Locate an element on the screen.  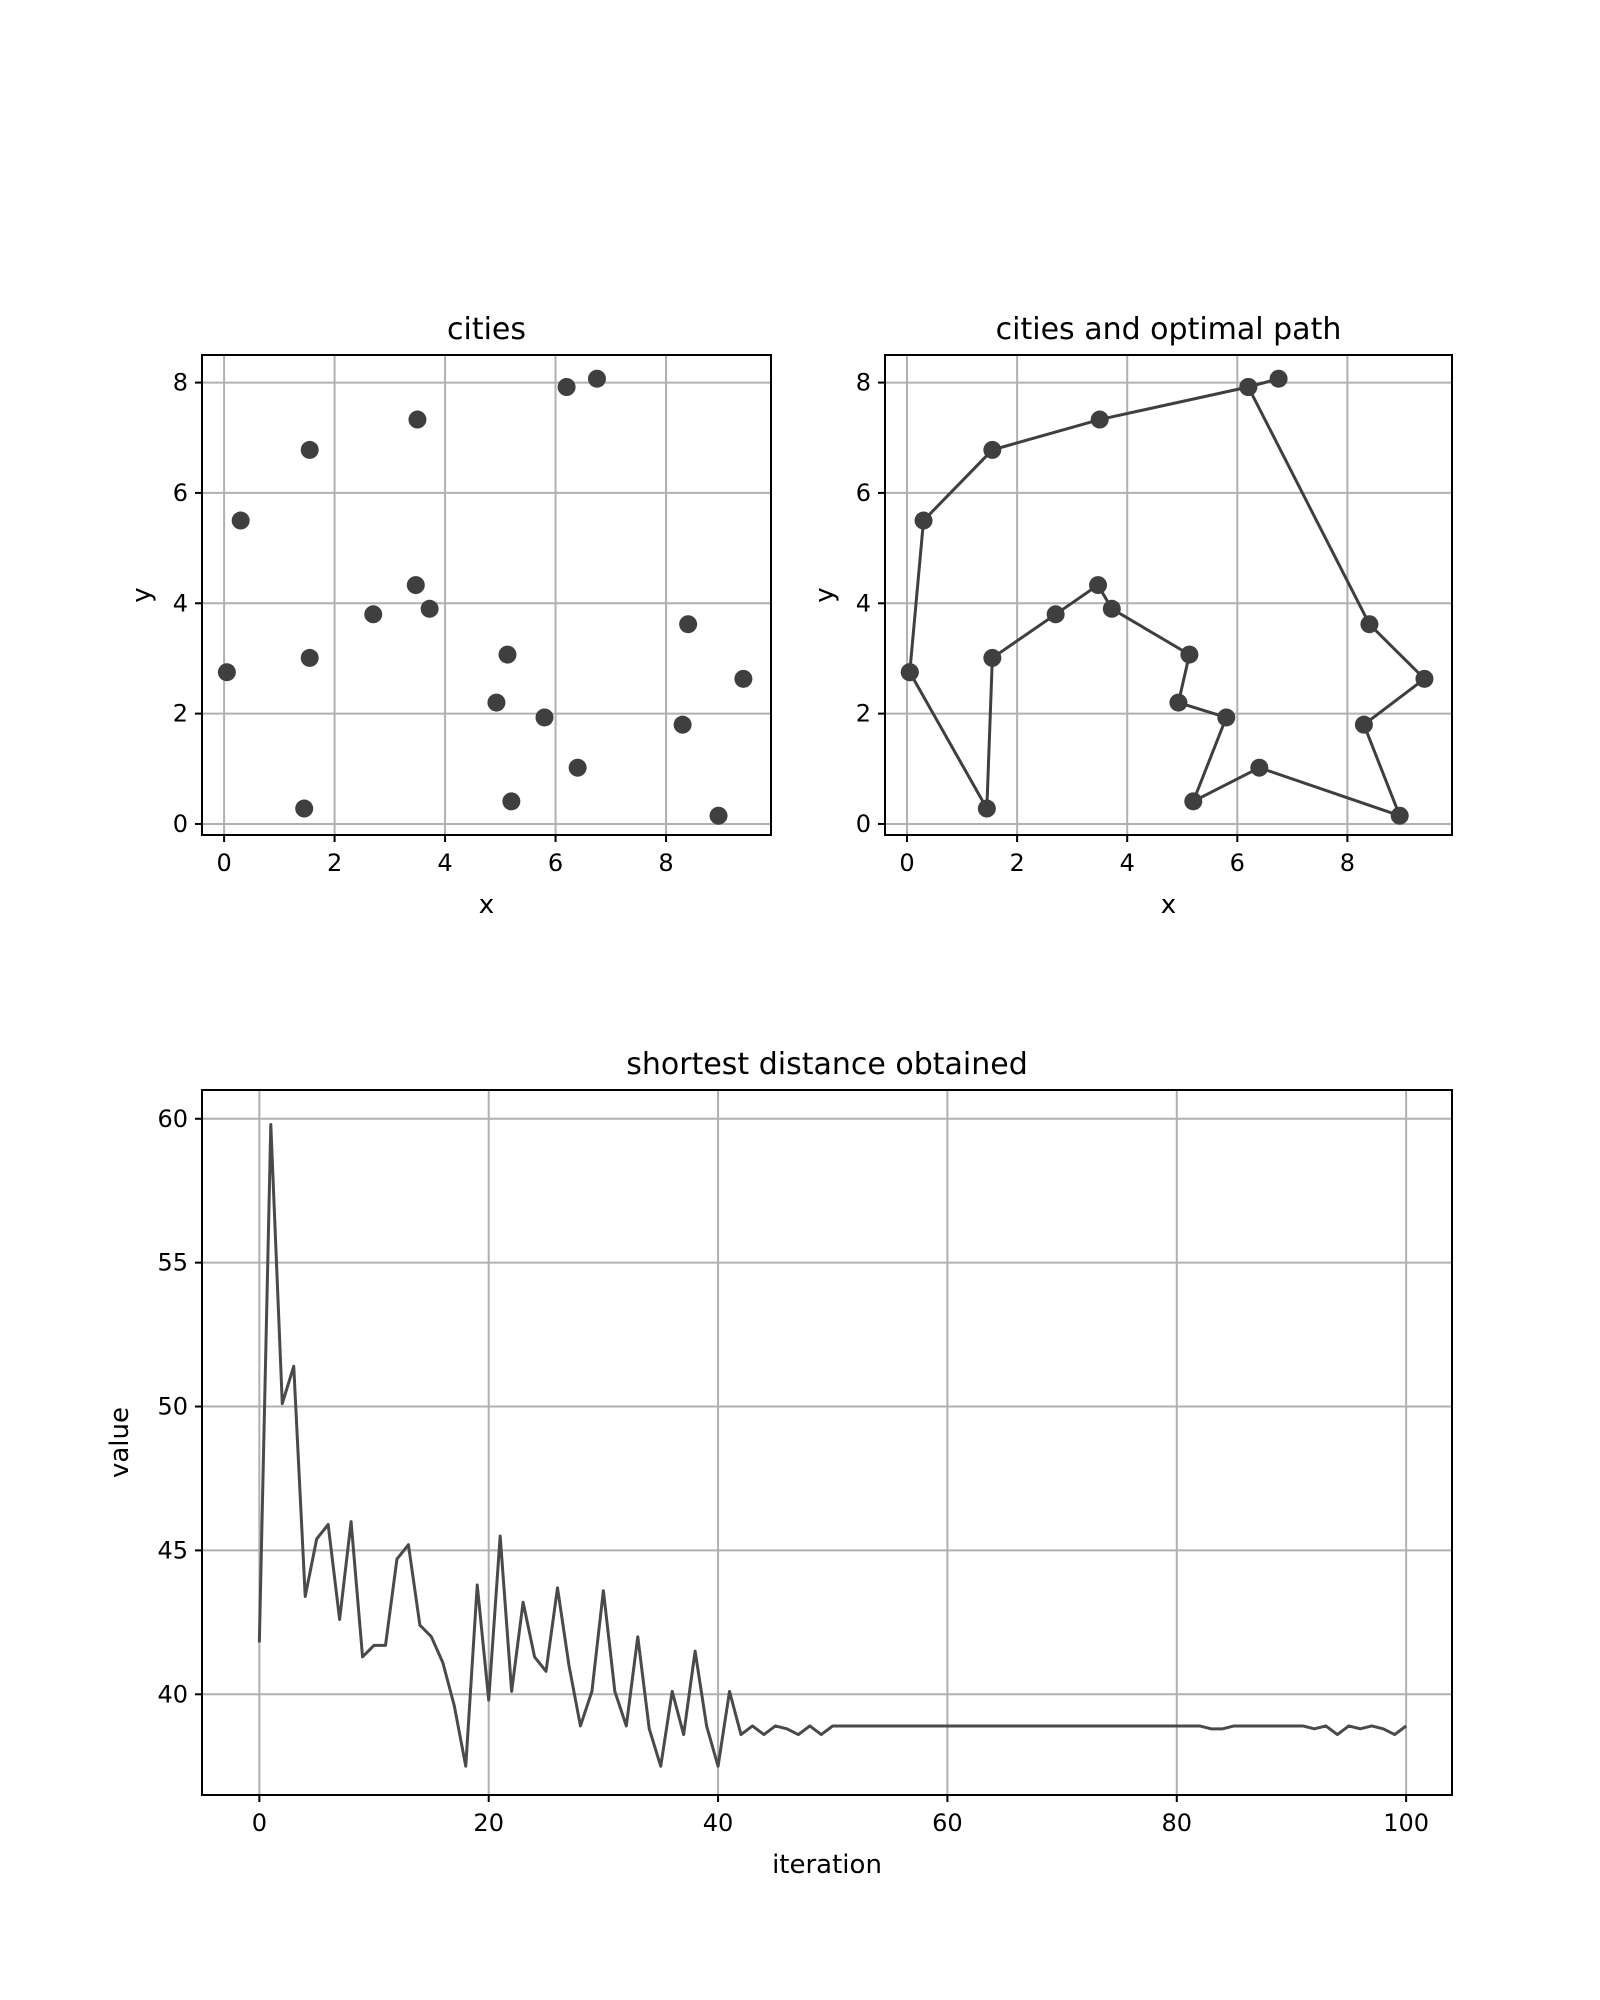
x-tick-label: 80 is located at coordinates (1176, 1823).